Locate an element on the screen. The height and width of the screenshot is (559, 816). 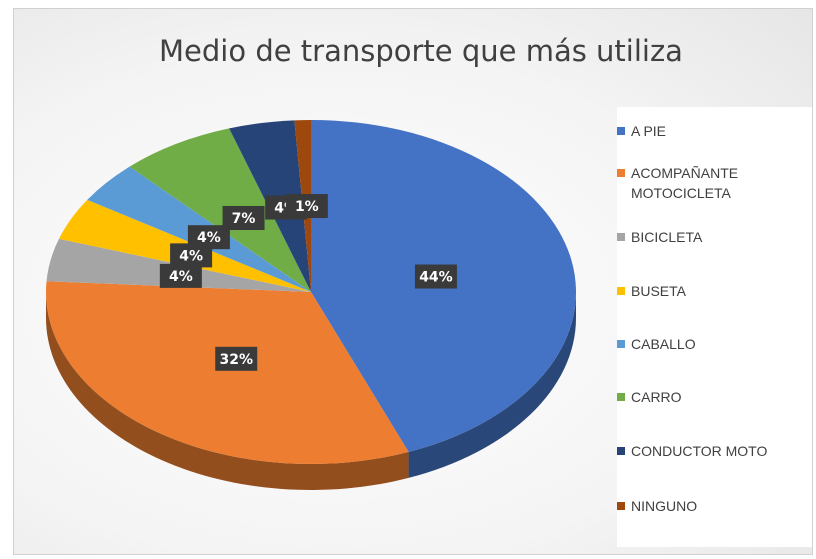
data-labels: 44%32%4%4%4%7%4%1% is located at coordinates (308, 282).